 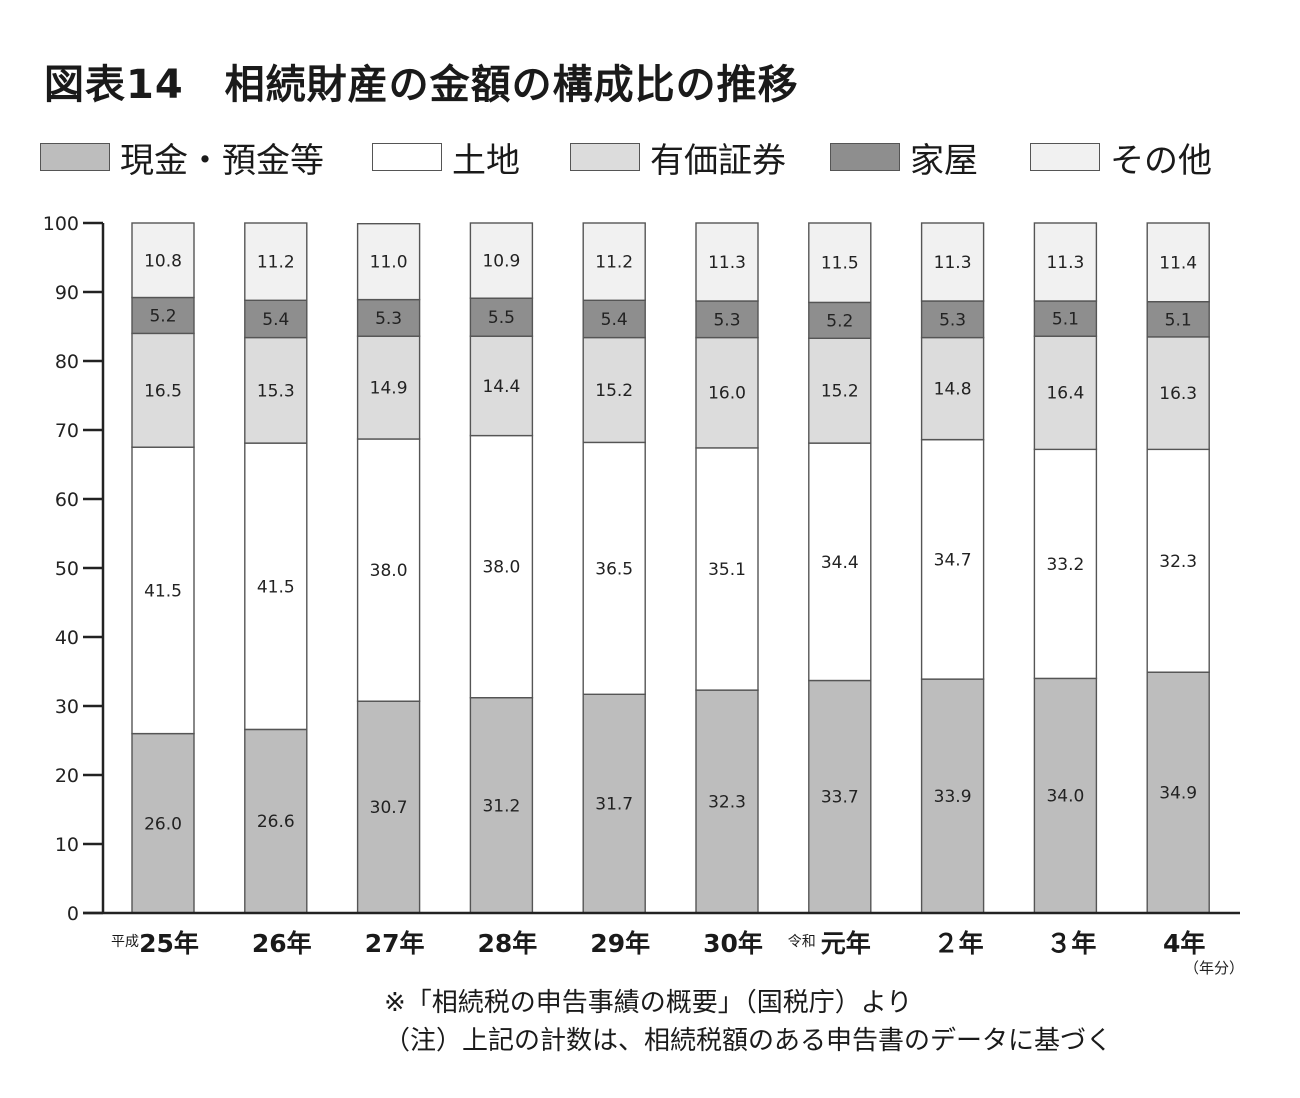 I want to click on data-label: 33.7, so click(x=840, y=798).